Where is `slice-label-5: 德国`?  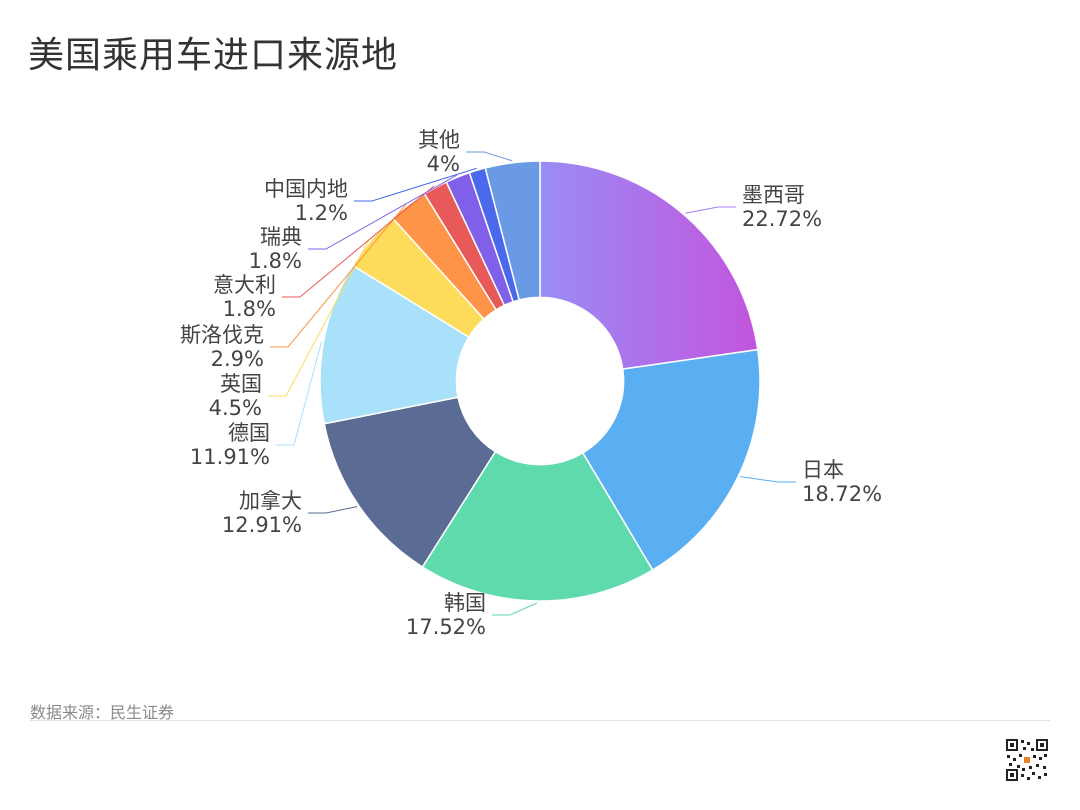
slice-label-5: 德国 is located at coordinates (249, 433).